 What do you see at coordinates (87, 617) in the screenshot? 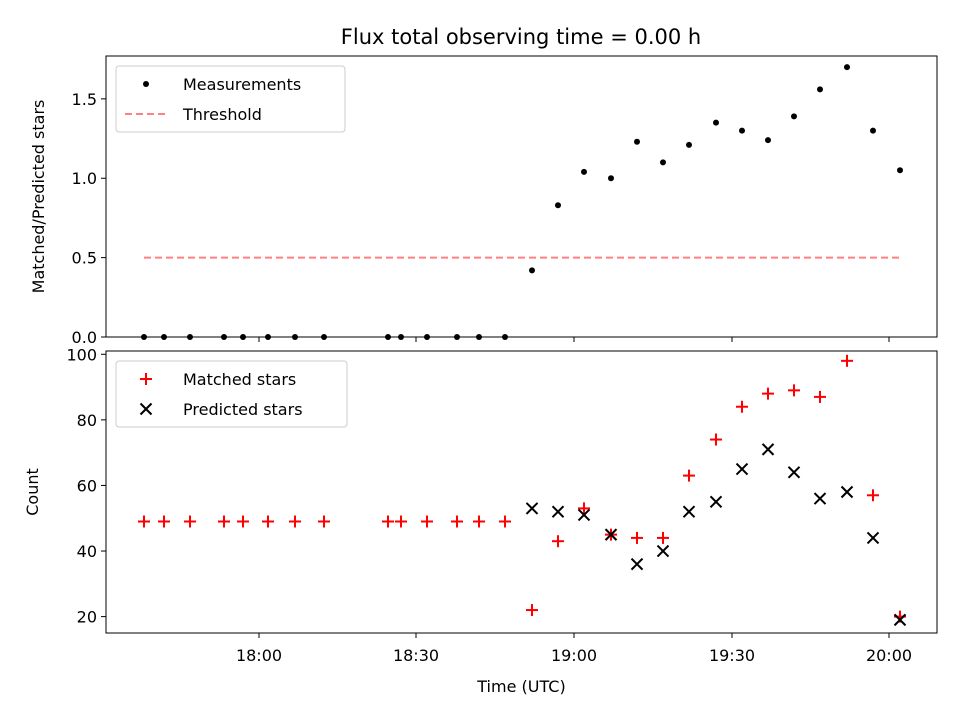
I see `y-tick-label: 20` at bounding box center [87, 617].